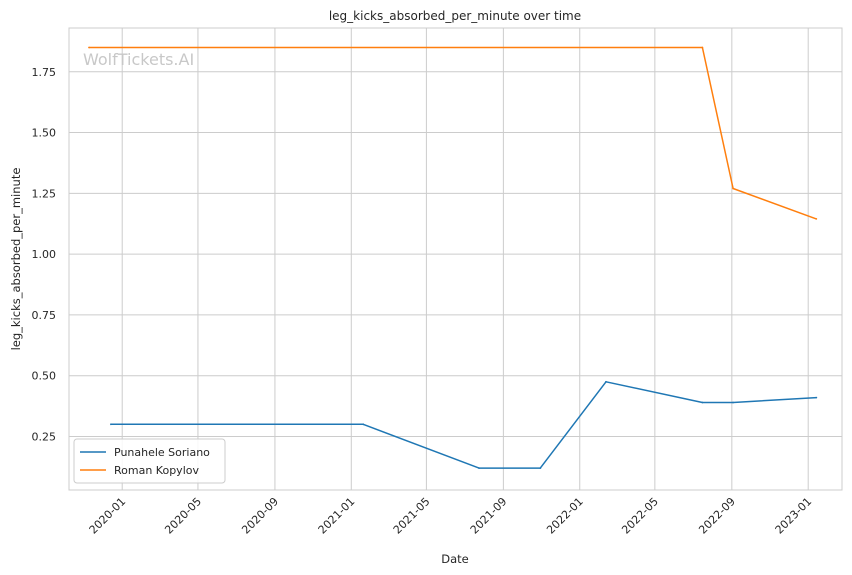 Image resolution: width=852 pixels, height=575 pixels. What do you see at coordinates (138, 59) in the screenshot?
I see `watermark-text: WolfTickets.AI` at bounding box center [138, 59].